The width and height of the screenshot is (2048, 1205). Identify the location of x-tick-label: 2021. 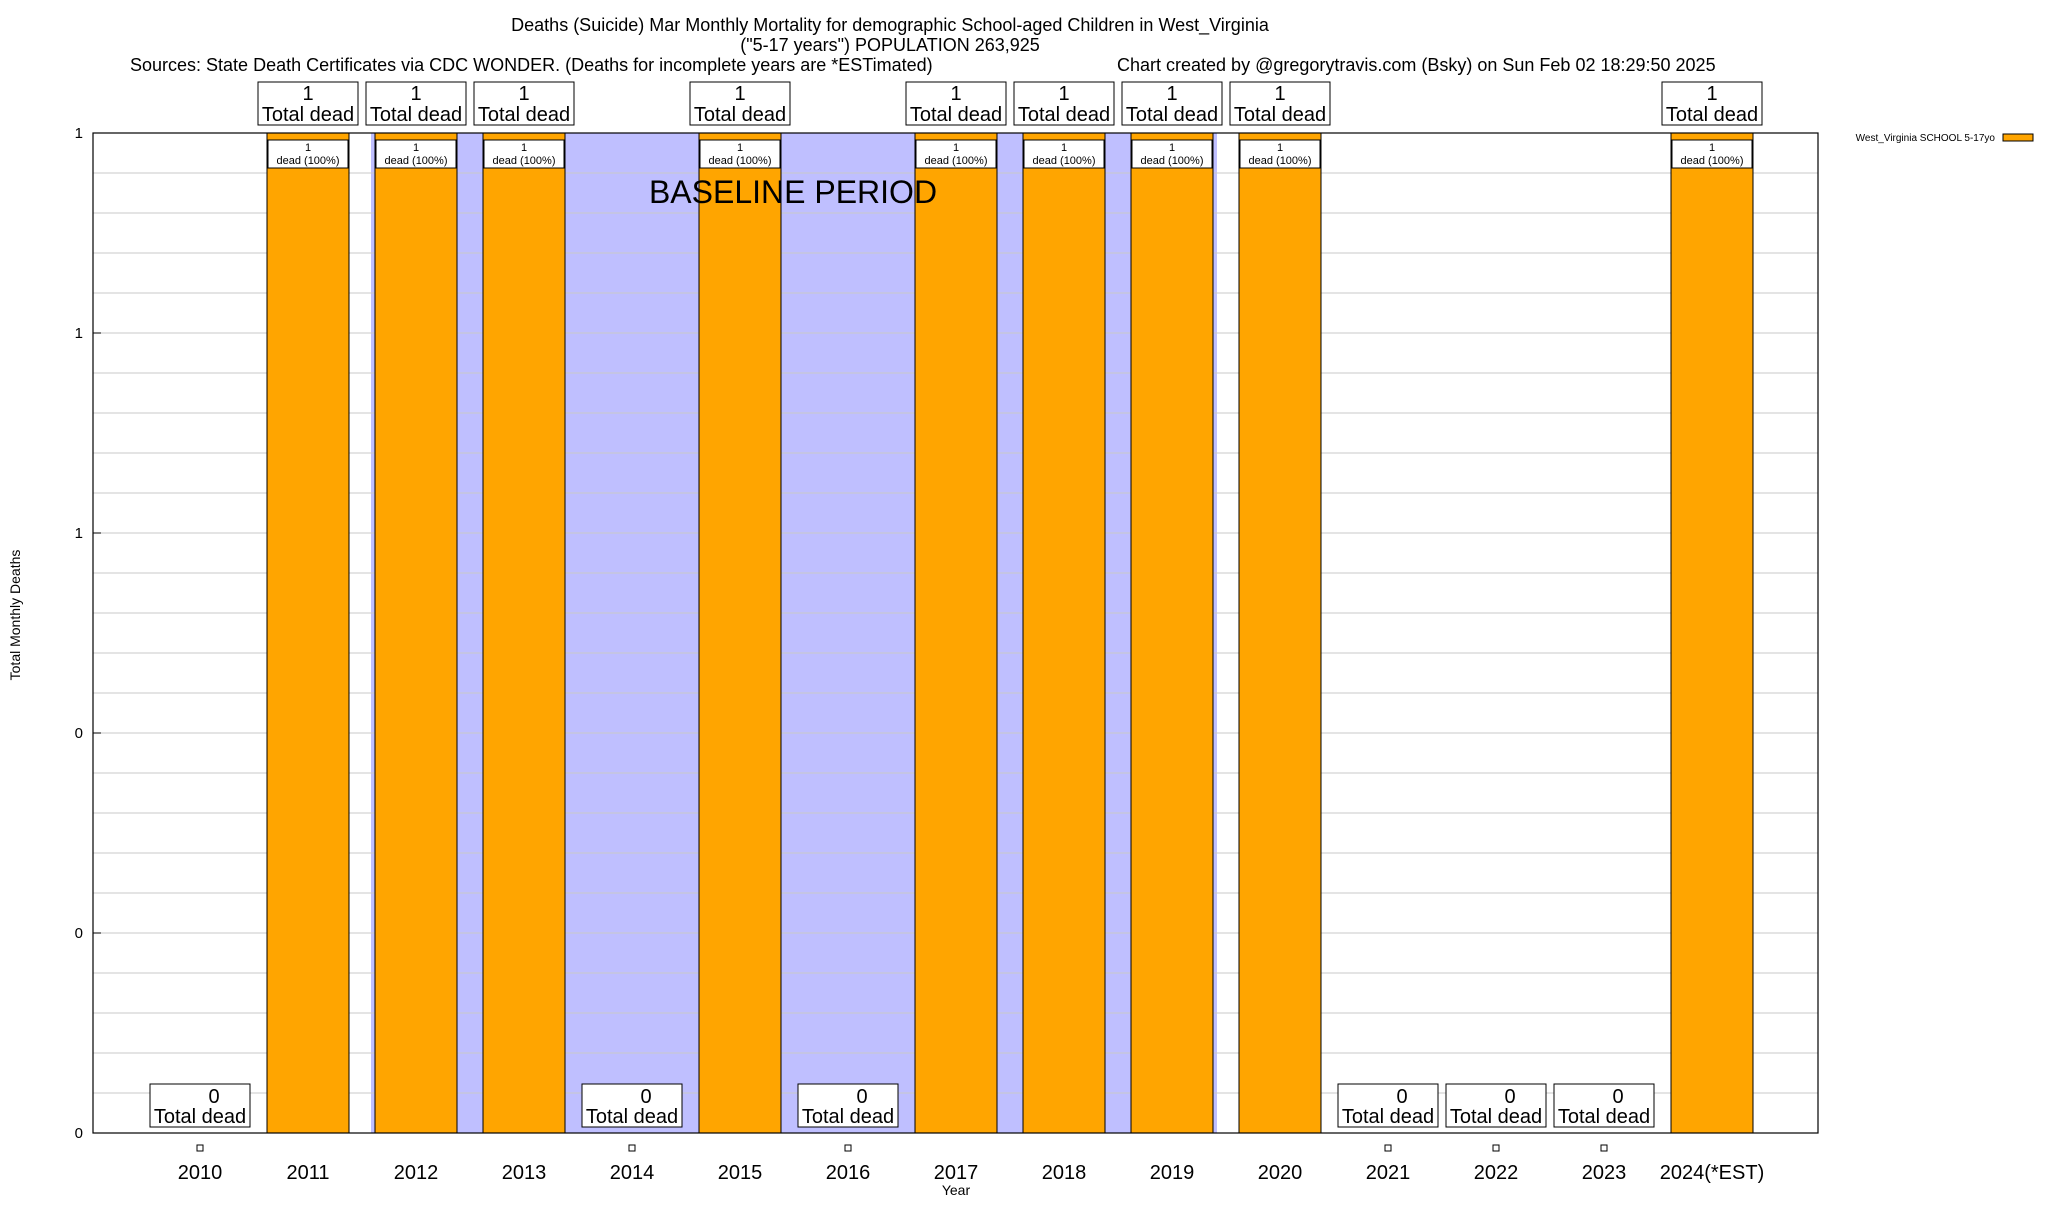
(1388, 1173).